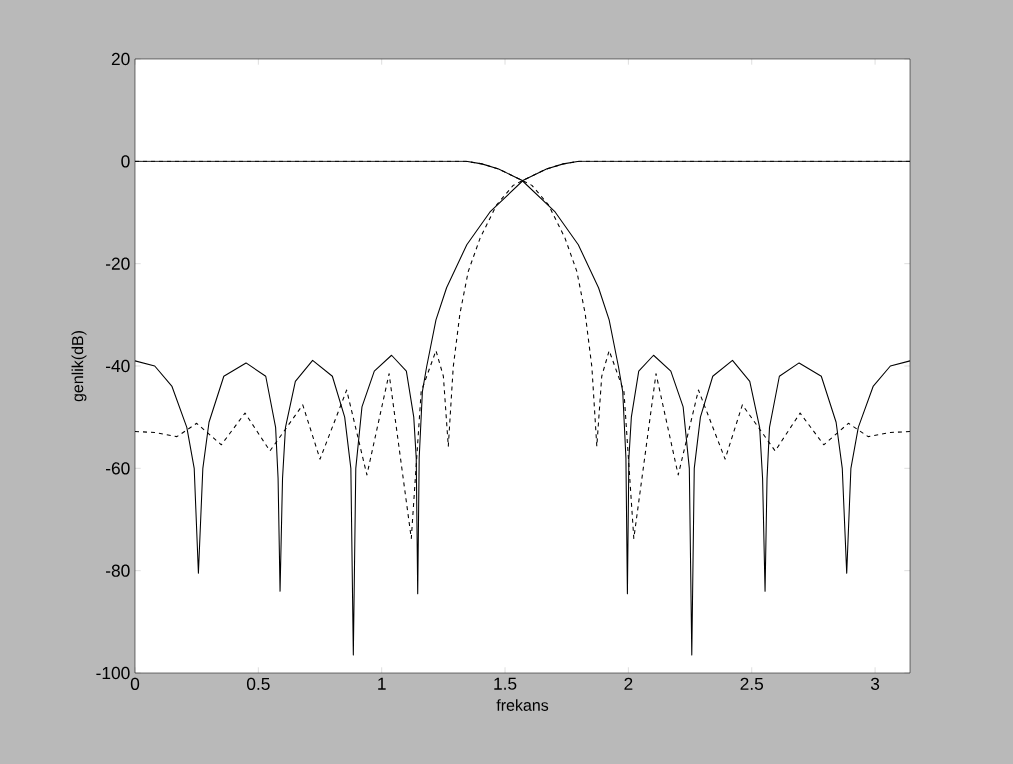 This screenshot has height=764, width=1013. Describe the element at coordinates (125, 161) in the screenshot. I see `y-tick-label: 0` at that location.